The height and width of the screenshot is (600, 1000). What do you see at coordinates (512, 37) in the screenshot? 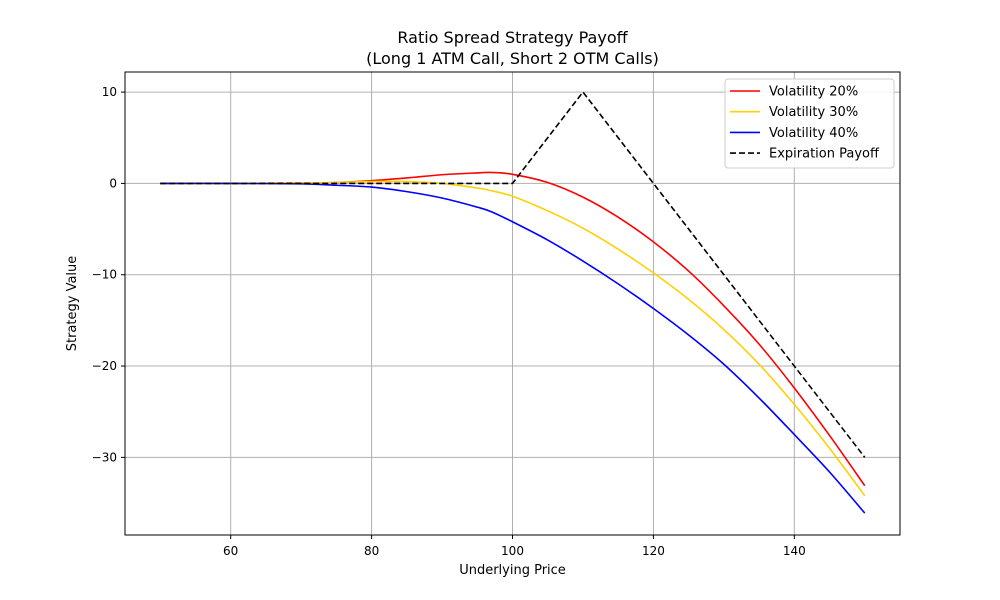
I see `chart-title-line-1: Ratio Spread Strategy Payoff` at bounding box center [512, 37].